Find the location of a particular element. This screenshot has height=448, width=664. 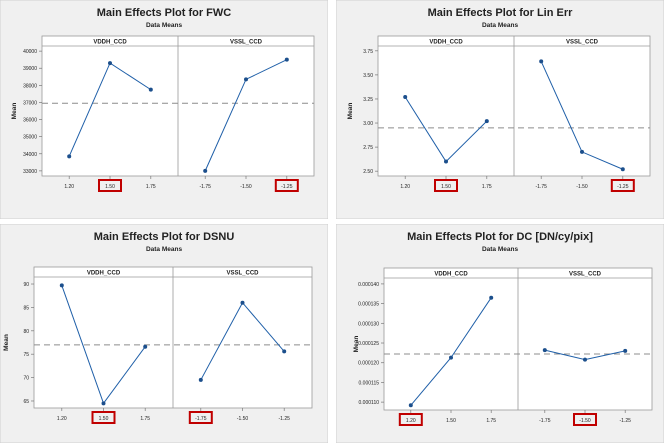

y-tick-label: 0.000140 is located at coordinates (368, 285).